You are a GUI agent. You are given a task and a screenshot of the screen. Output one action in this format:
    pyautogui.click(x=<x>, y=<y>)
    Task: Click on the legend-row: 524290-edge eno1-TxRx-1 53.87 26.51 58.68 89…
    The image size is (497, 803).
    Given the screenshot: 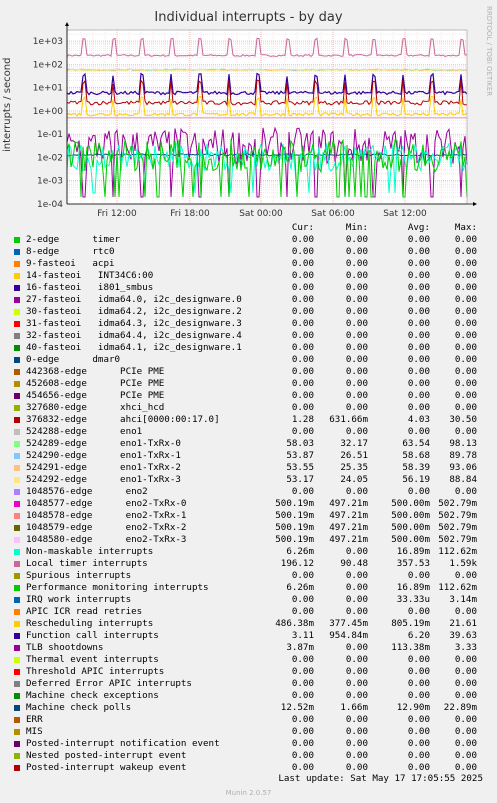 What is the action you would take?
    pyautogui.click(x=248, y=456)
    